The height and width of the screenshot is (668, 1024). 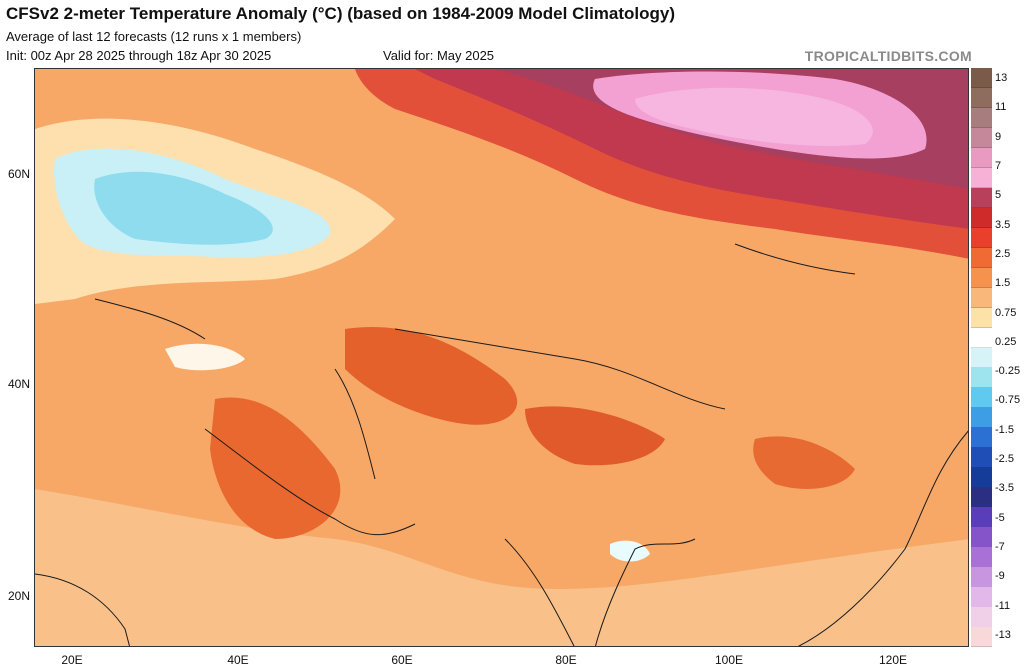 What do you see at coordinates (1000, 517) in the screenshot?
I see `colorbar-tick-label: -5` at bounding box center [1000, 517].